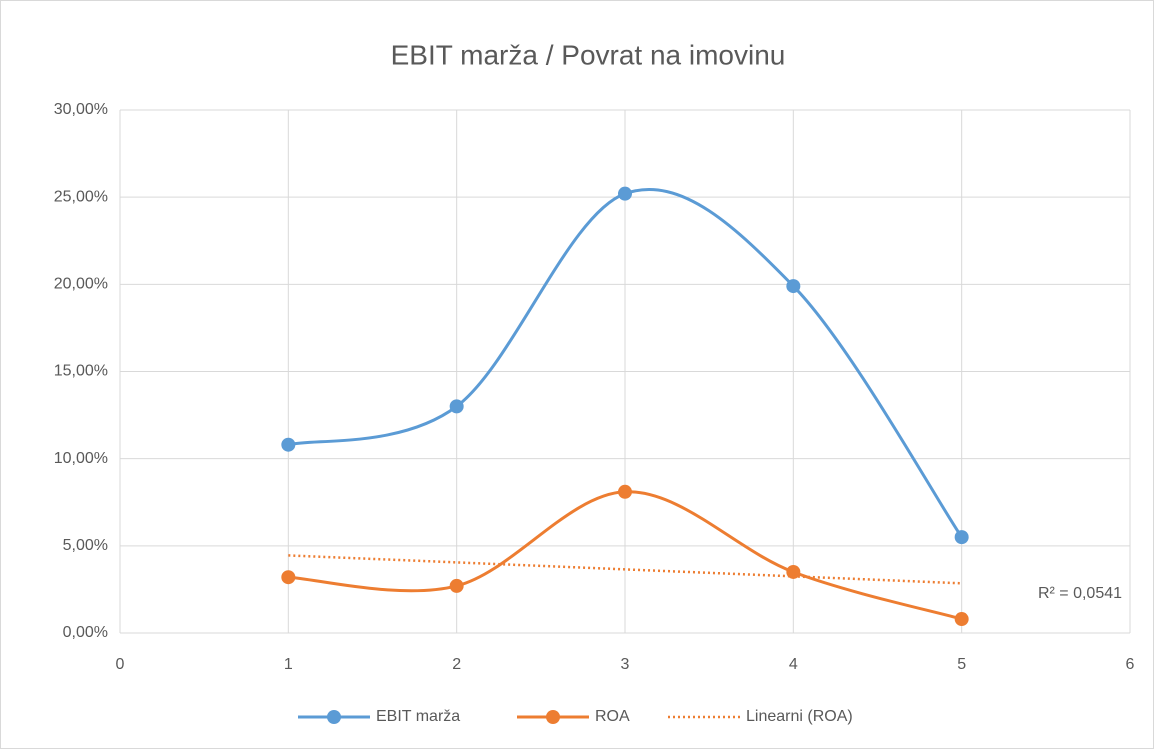 This screenshot has height=749, width=1154. I want to click on x-tick-label: 1, so click(288, 664).